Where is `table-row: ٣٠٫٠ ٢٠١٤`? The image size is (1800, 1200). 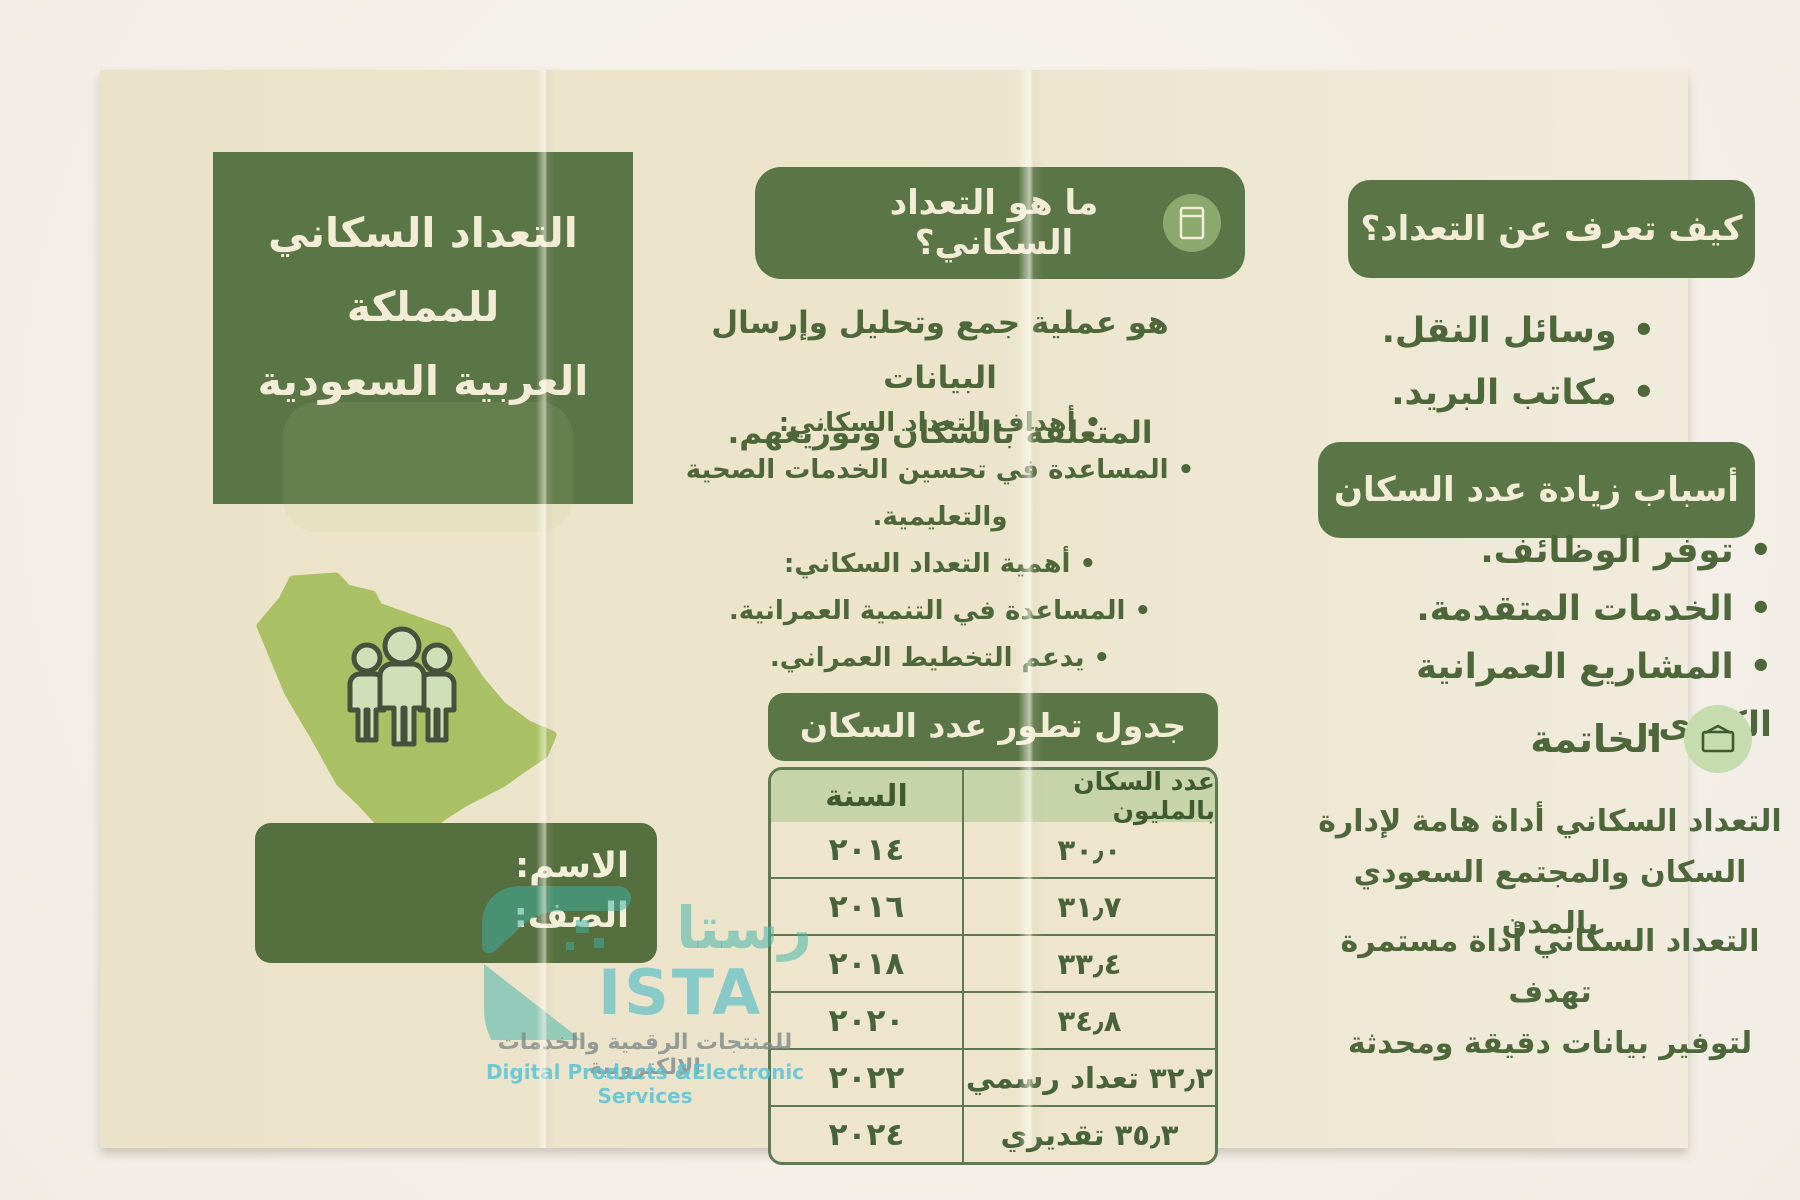 table-row: ٣٠٫٠ ٢٠١٤ is located at coordinates (993, 849).